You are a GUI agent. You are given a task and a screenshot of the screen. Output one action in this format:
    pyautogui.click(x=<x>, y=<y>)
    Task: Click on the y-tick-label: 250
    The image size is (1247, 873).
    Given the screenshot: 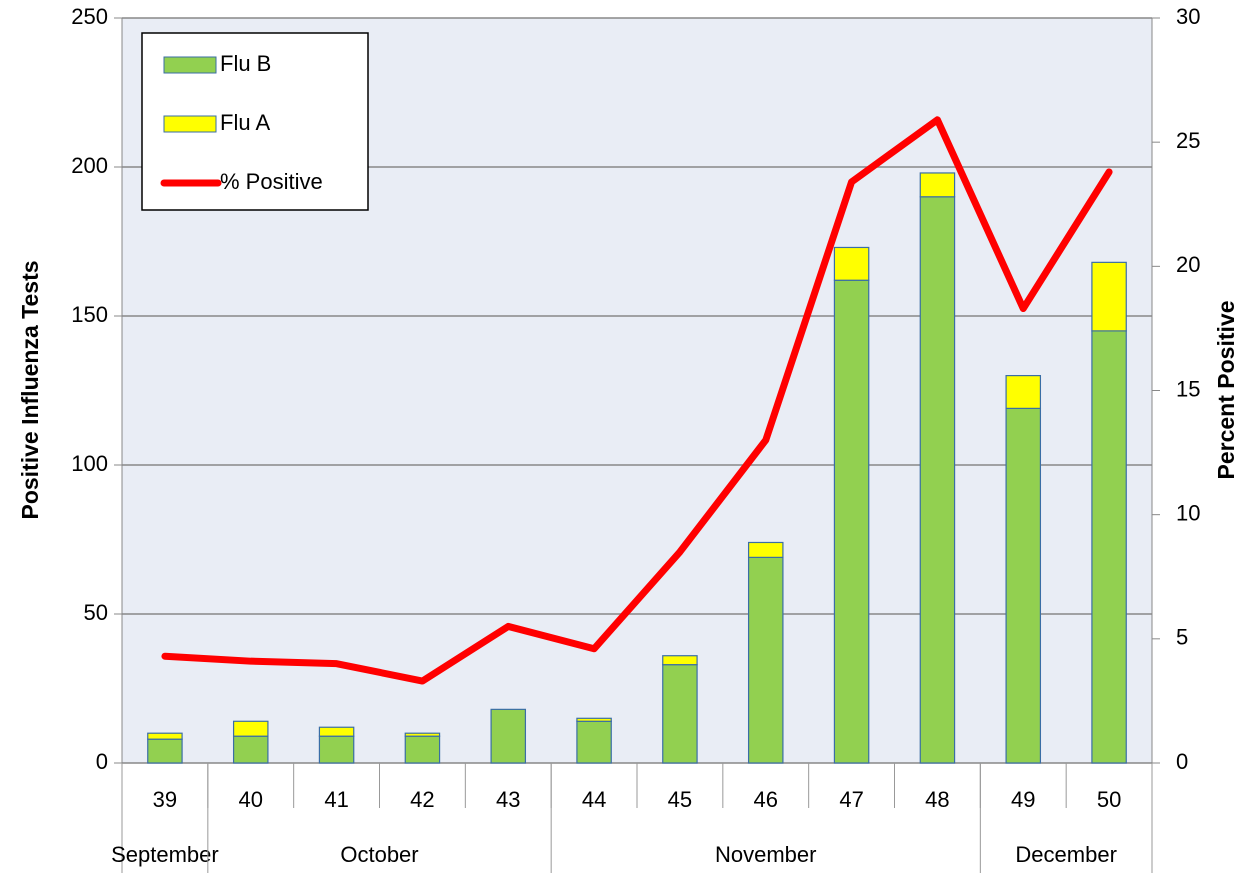 What is the action you would take?
    pyautogui.click(x=89, y=16)
    